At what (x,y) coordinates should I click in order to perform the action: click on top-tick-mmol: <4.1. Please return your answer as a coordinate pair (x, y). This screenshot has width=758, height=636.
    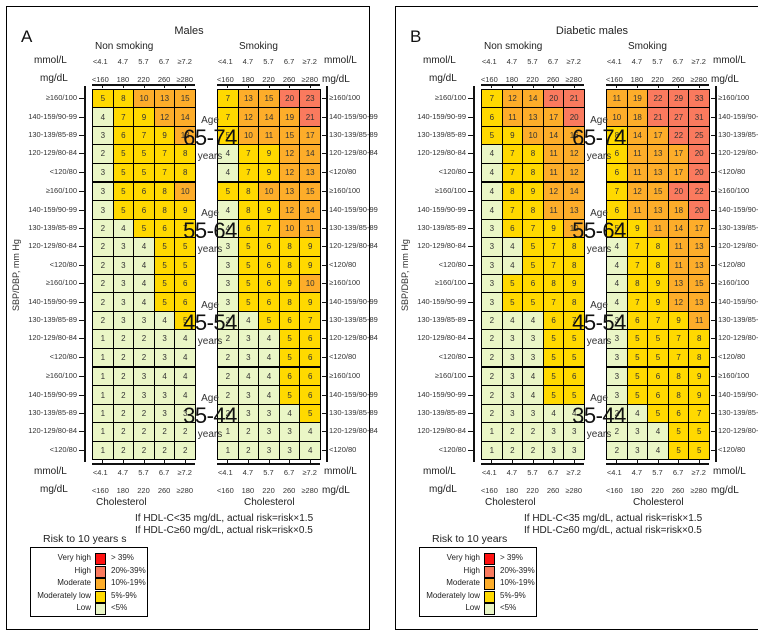
    Looking at the image, I should click on (489, 61).